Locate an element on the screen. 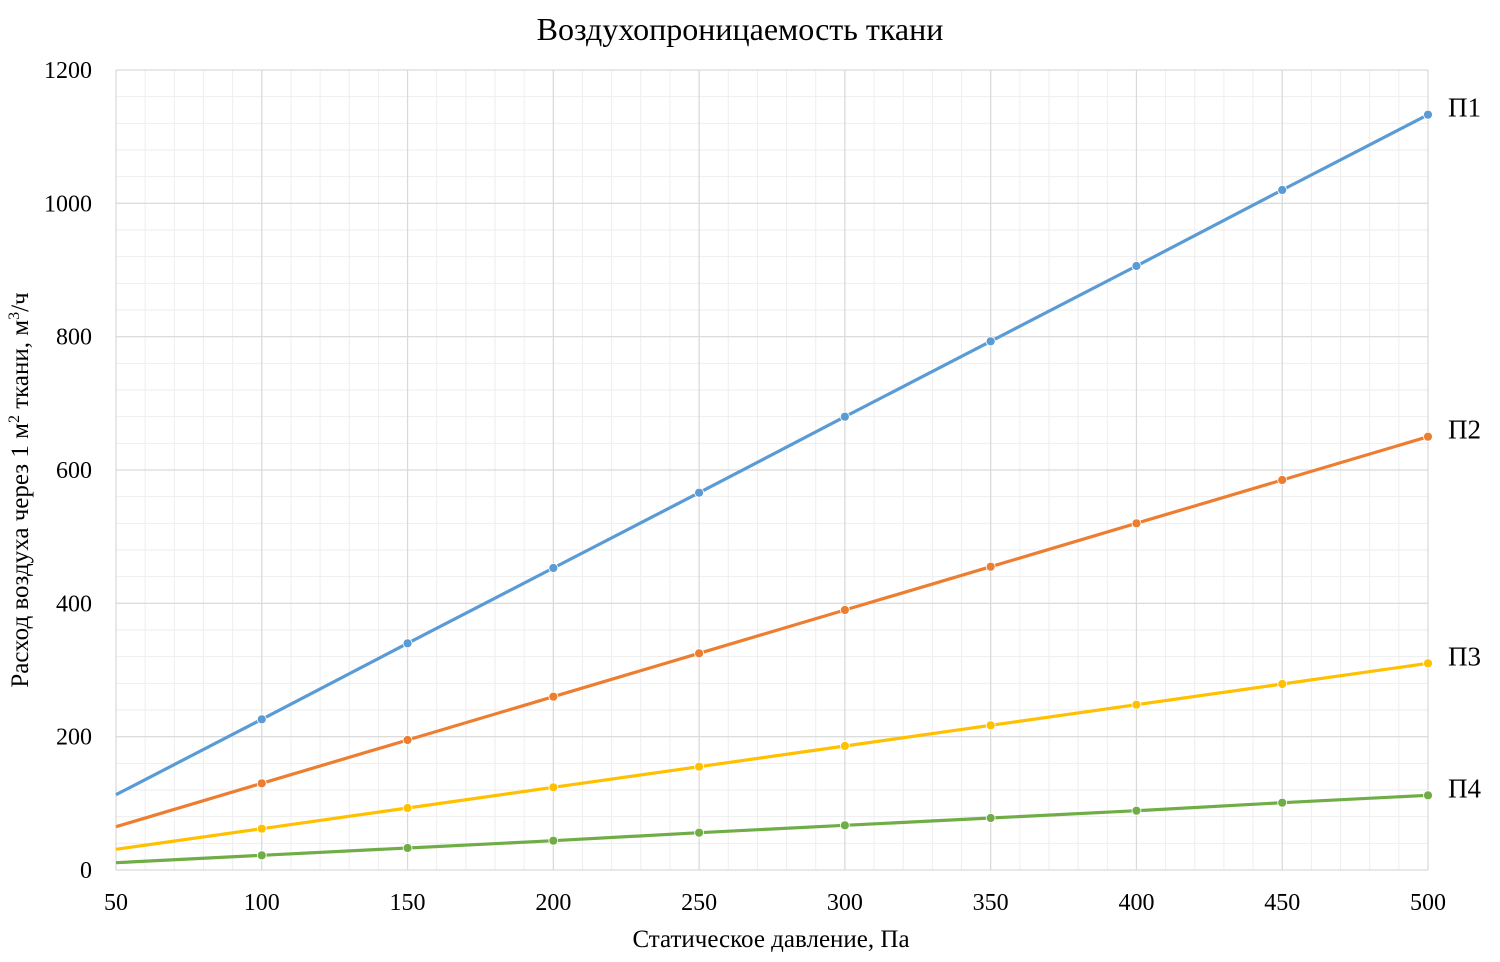  y-tick-label: 800 is located at coordinates (74, 338).